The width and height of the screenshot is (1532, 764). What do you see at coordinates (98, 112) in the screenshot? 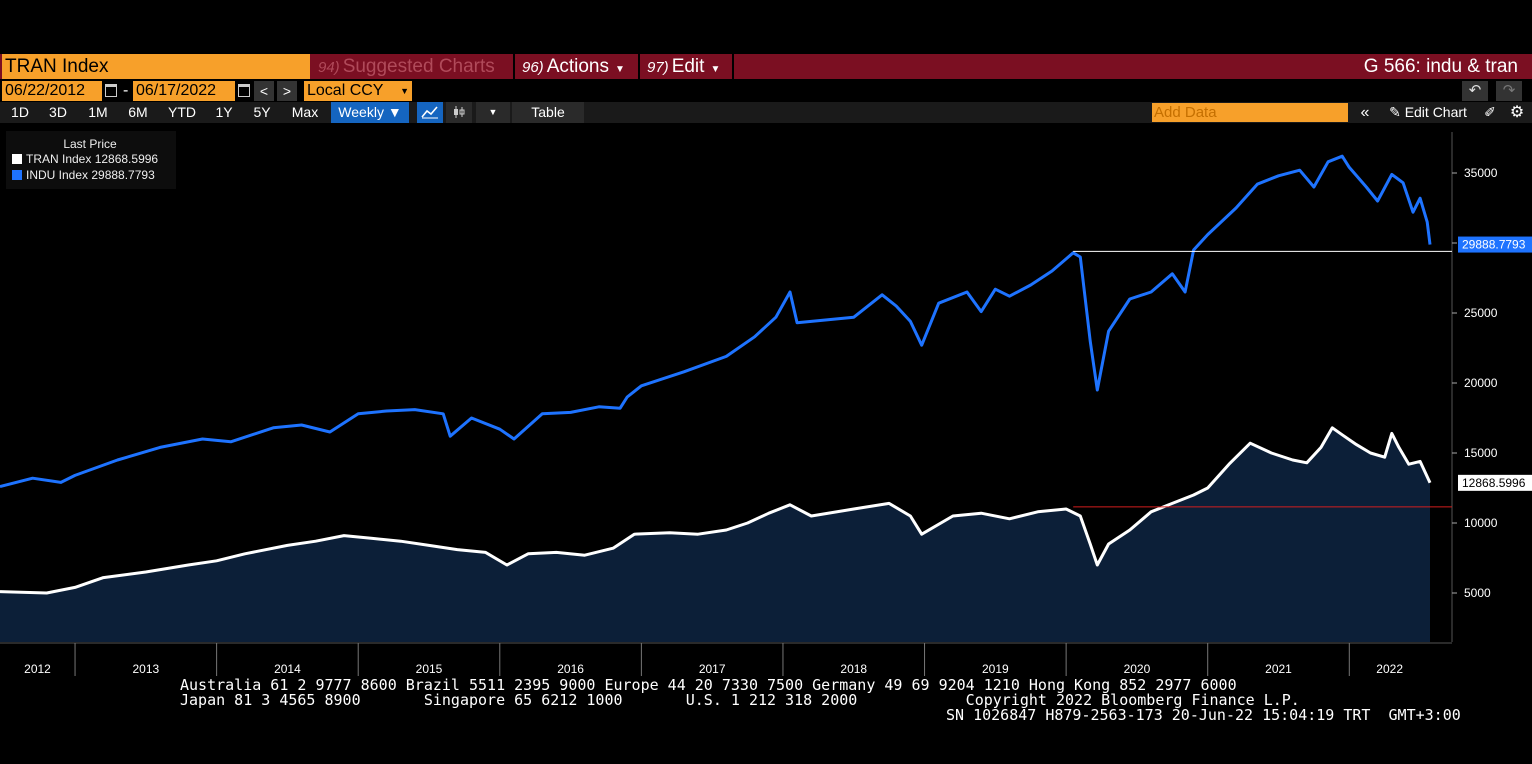
I see `range-1m-button: 1M` at bounding box center [98, 112].